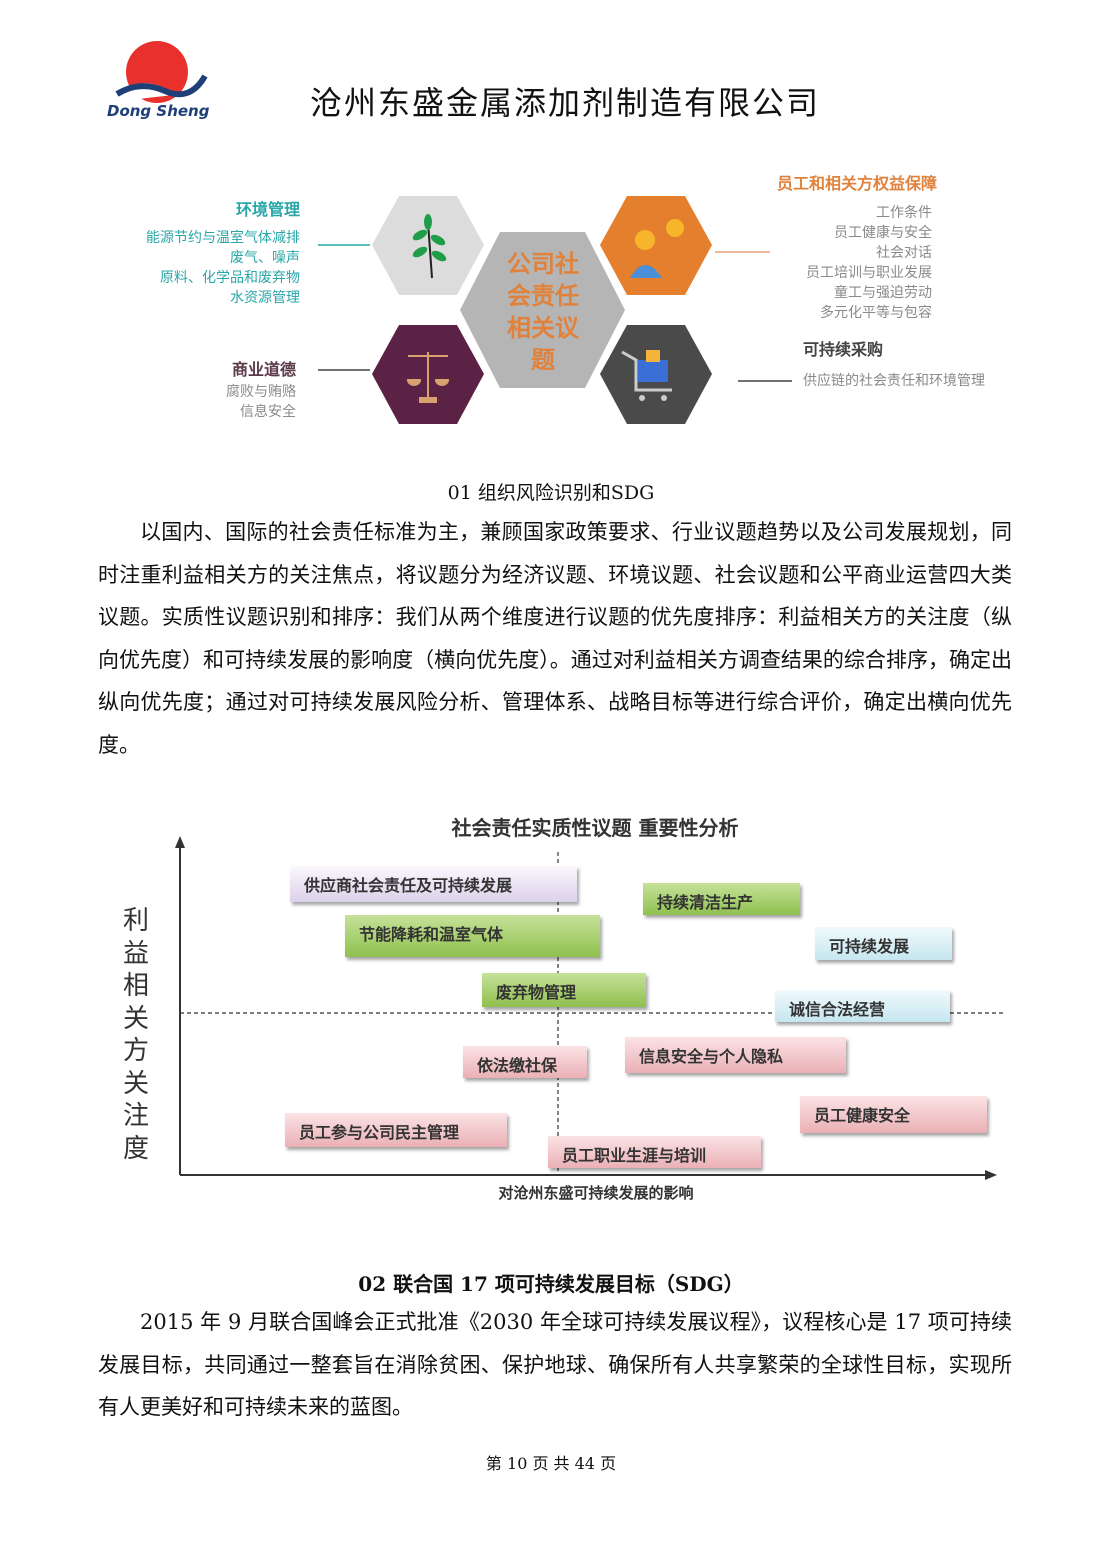  I want to click on y-axis-label-char: 度, so click(136, 1148).